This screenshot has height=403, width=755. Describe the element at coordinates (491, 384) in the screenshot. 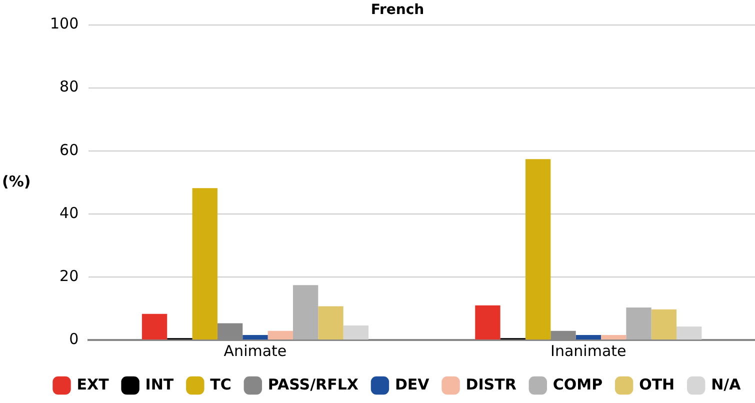

I see `legend-label: DISTR` at that location.